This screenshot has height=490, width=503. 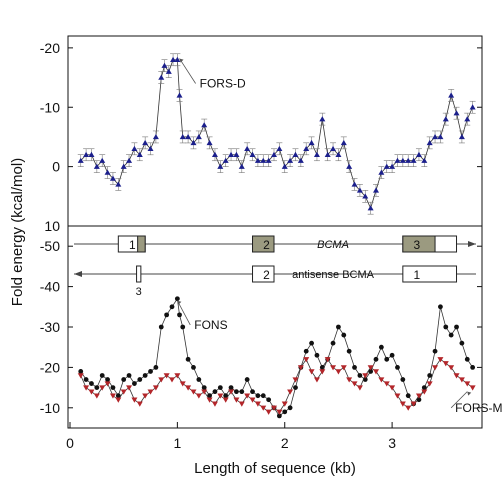 What do you see at coordinates (52, 226) in the screenshot?
I see `top-ytick-label: 10` at bounding box center [52, 226].